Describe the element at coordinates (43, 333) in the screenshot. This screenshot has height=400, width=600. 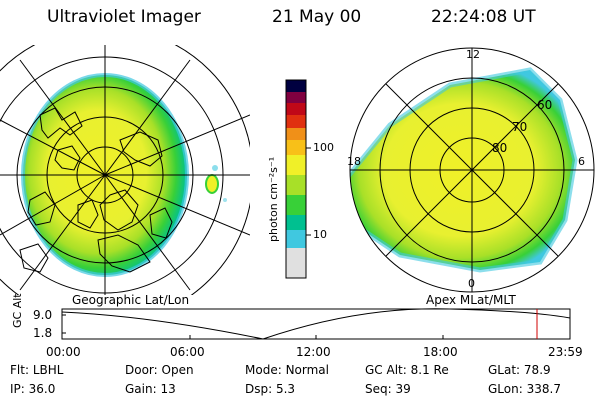
I see `altitude-tick-1-8: 1.8` at that location.